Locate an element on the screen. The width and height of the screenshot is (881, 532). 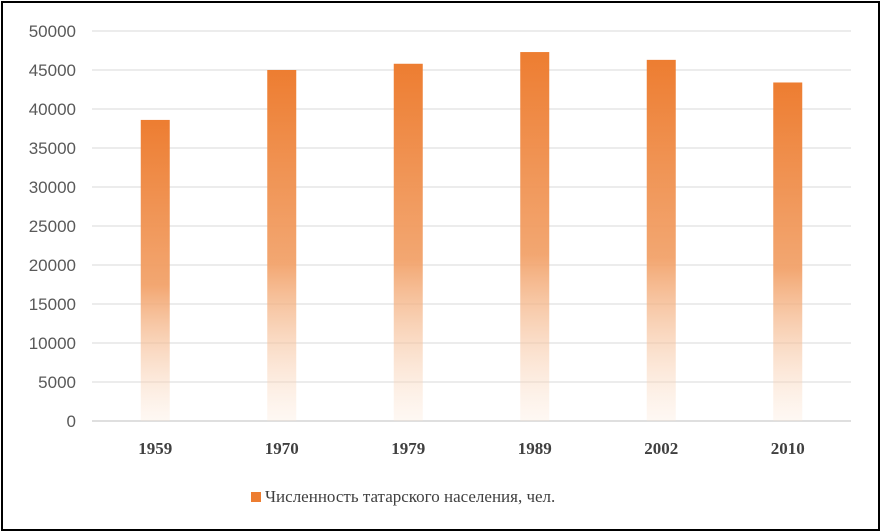
x-tick-label: 1970 is located at coordinates (282, 448).